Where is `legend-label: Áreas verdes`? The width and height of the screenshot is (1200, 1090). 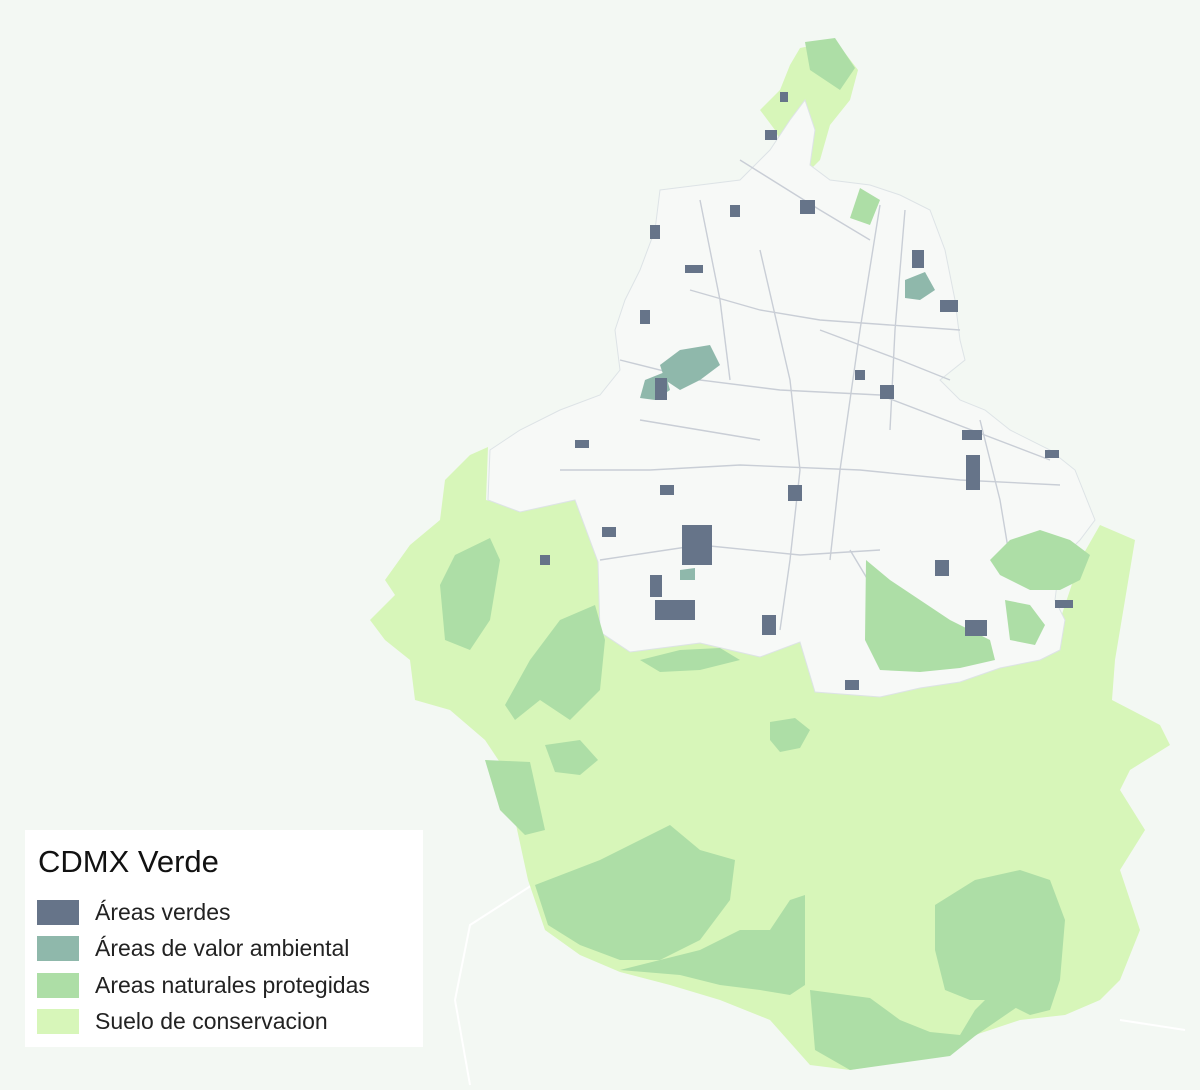 legend-label: Áreas verdes is located at coordinates (163, 911).